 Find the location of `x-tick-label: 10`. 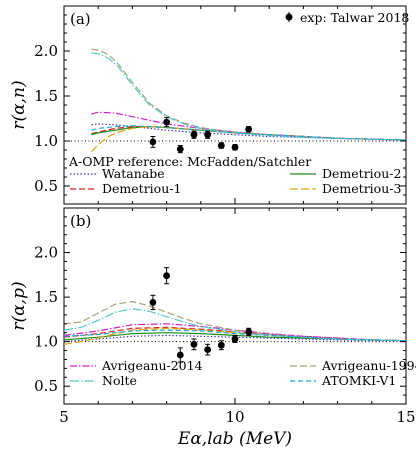

x-tick-label: 10 is located at coordinates (234, 417).